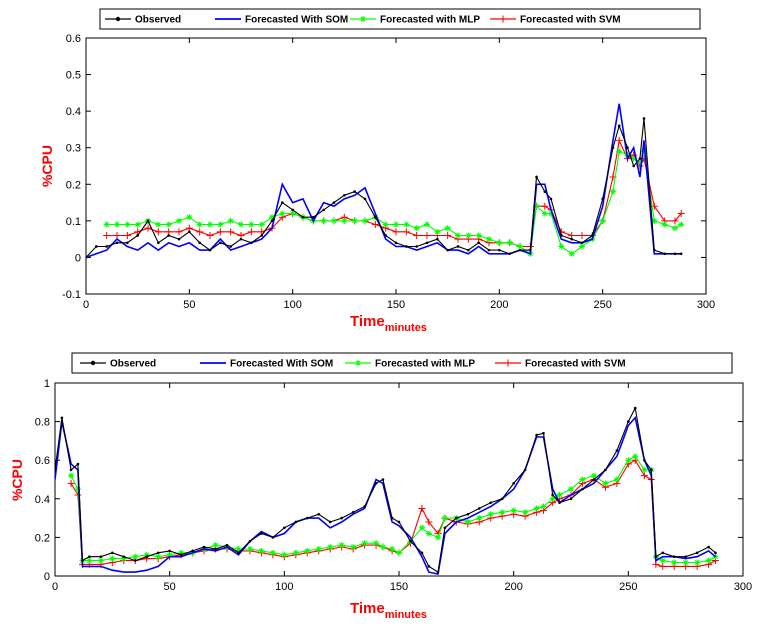 This screenshot has height=627, width=757. I want to click on legend-label: Forecasted with MLP, so click(425, 364).